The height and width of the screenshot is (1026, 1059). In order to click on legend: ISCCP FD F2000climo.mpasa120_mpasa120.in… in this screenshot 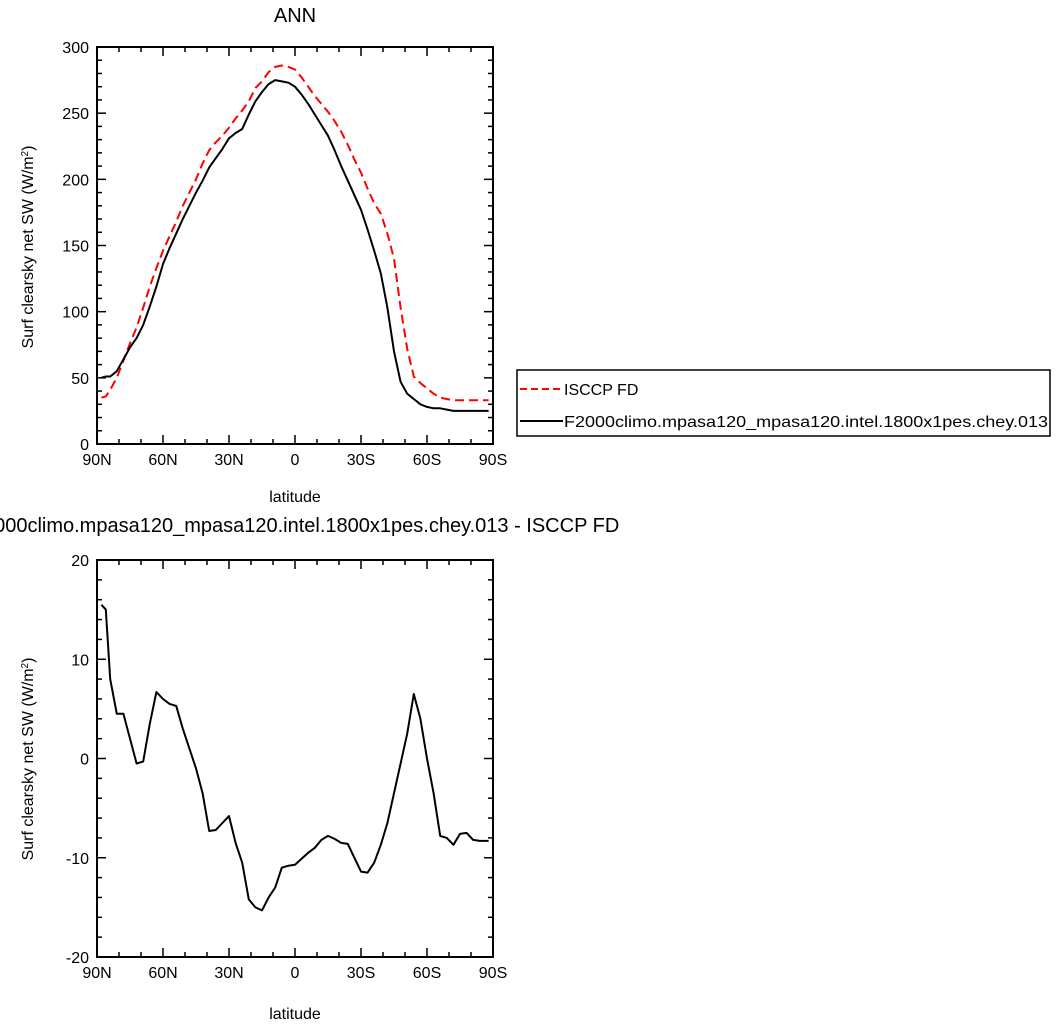, I will do `click(783, 403)`.